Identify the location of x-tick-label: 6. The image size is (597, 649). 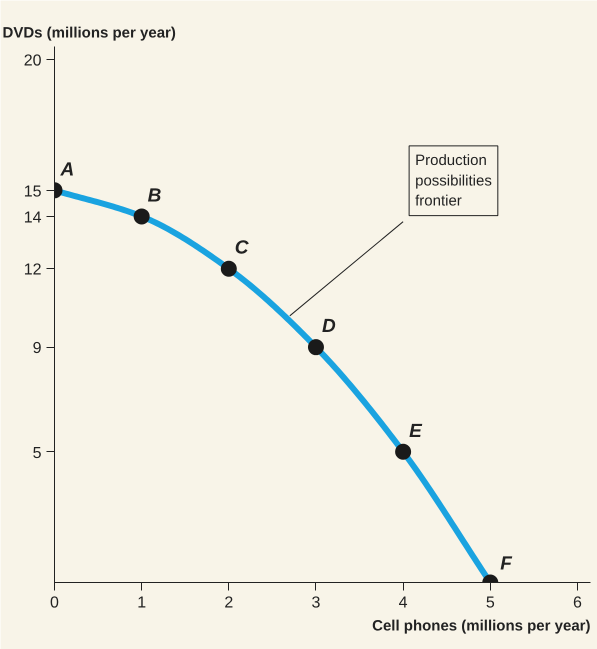
(577, 603).